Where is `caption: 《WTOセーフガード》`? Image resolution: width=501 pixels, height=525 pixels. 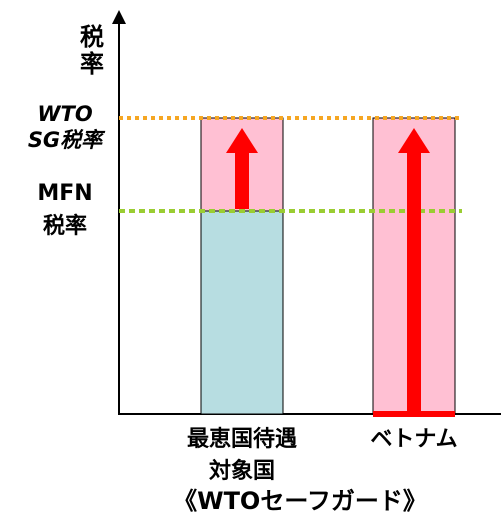 caption: 《WTOセーフガード》 is located at coordinates (300, 501).